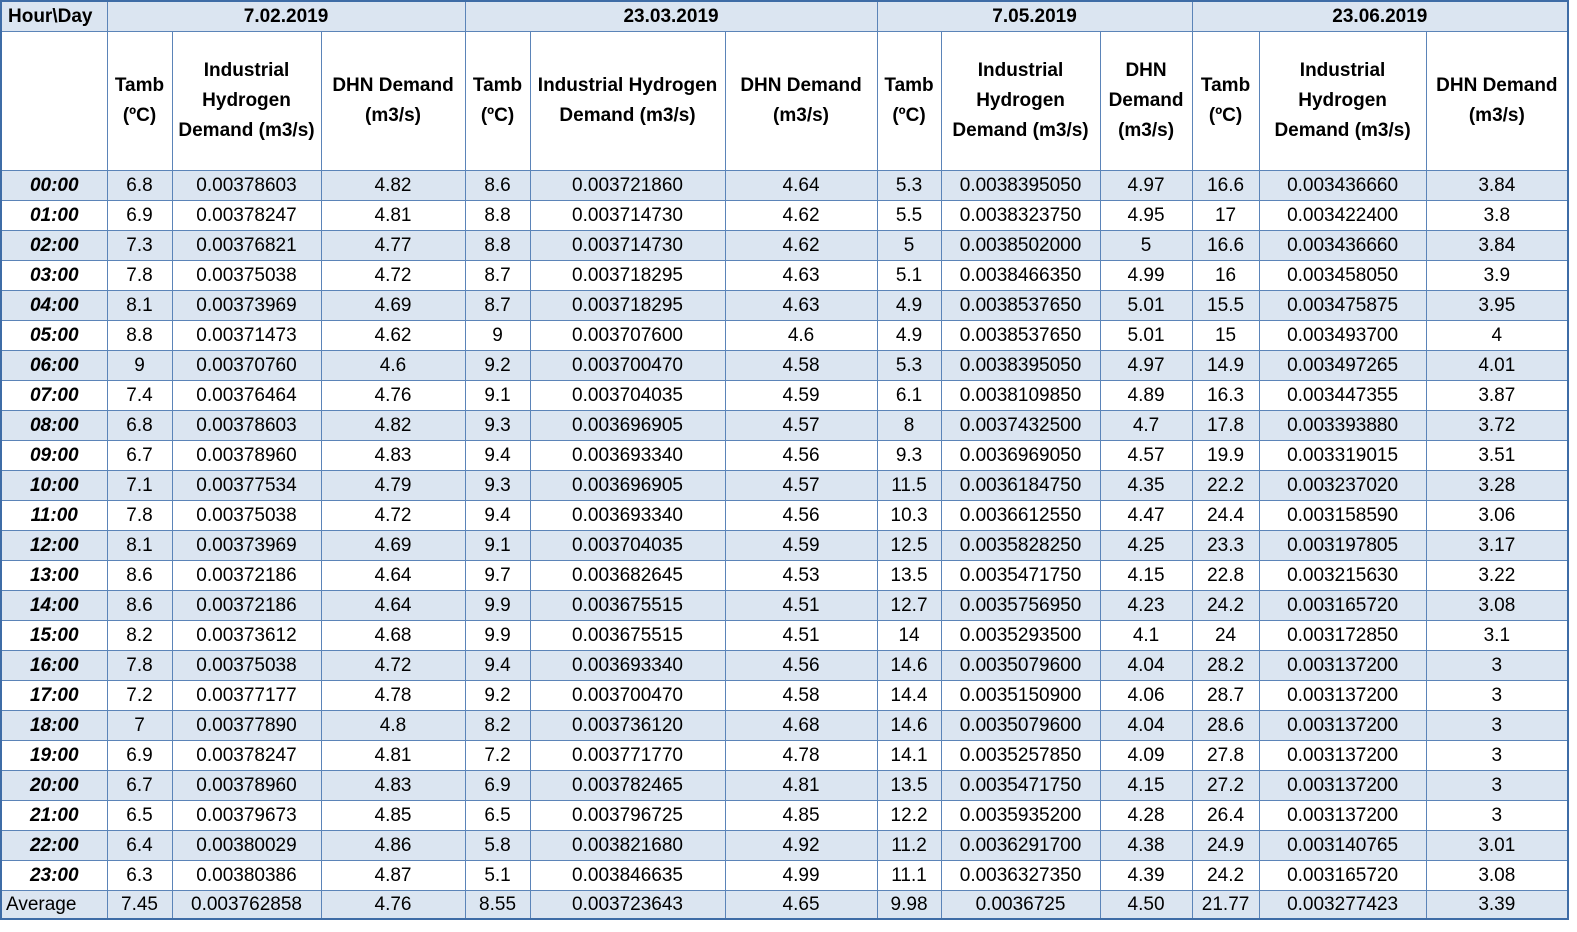 The height and width of the screenshot is (932, 1577). Describe the element at coordinates (286, 16) in the screenshot. I see `day-header-1: 7.02.2019` at that location.